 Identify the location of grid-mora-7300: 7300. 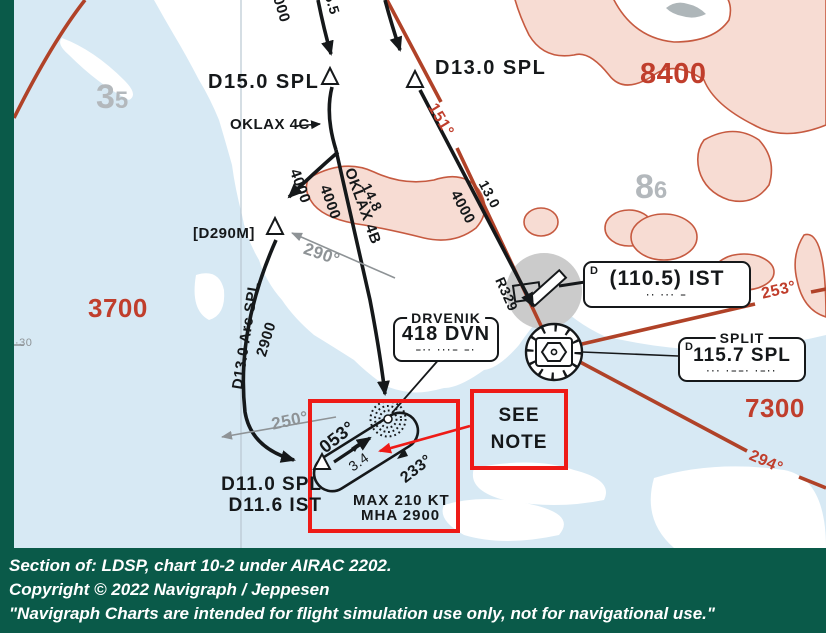
(775, 408).